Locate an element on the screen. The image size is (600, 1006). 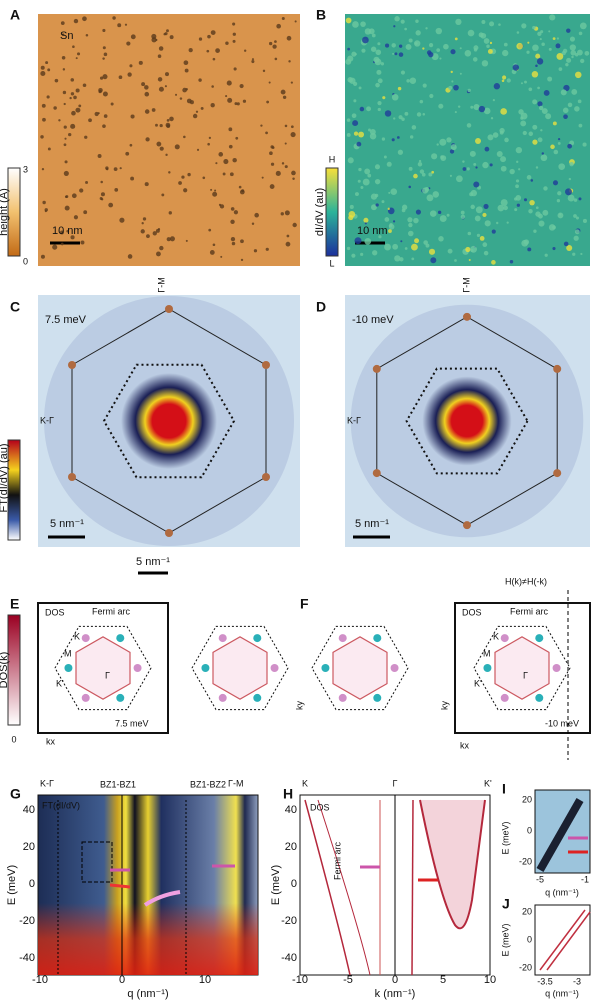
inner-zone is located at coordinates (467, 421).